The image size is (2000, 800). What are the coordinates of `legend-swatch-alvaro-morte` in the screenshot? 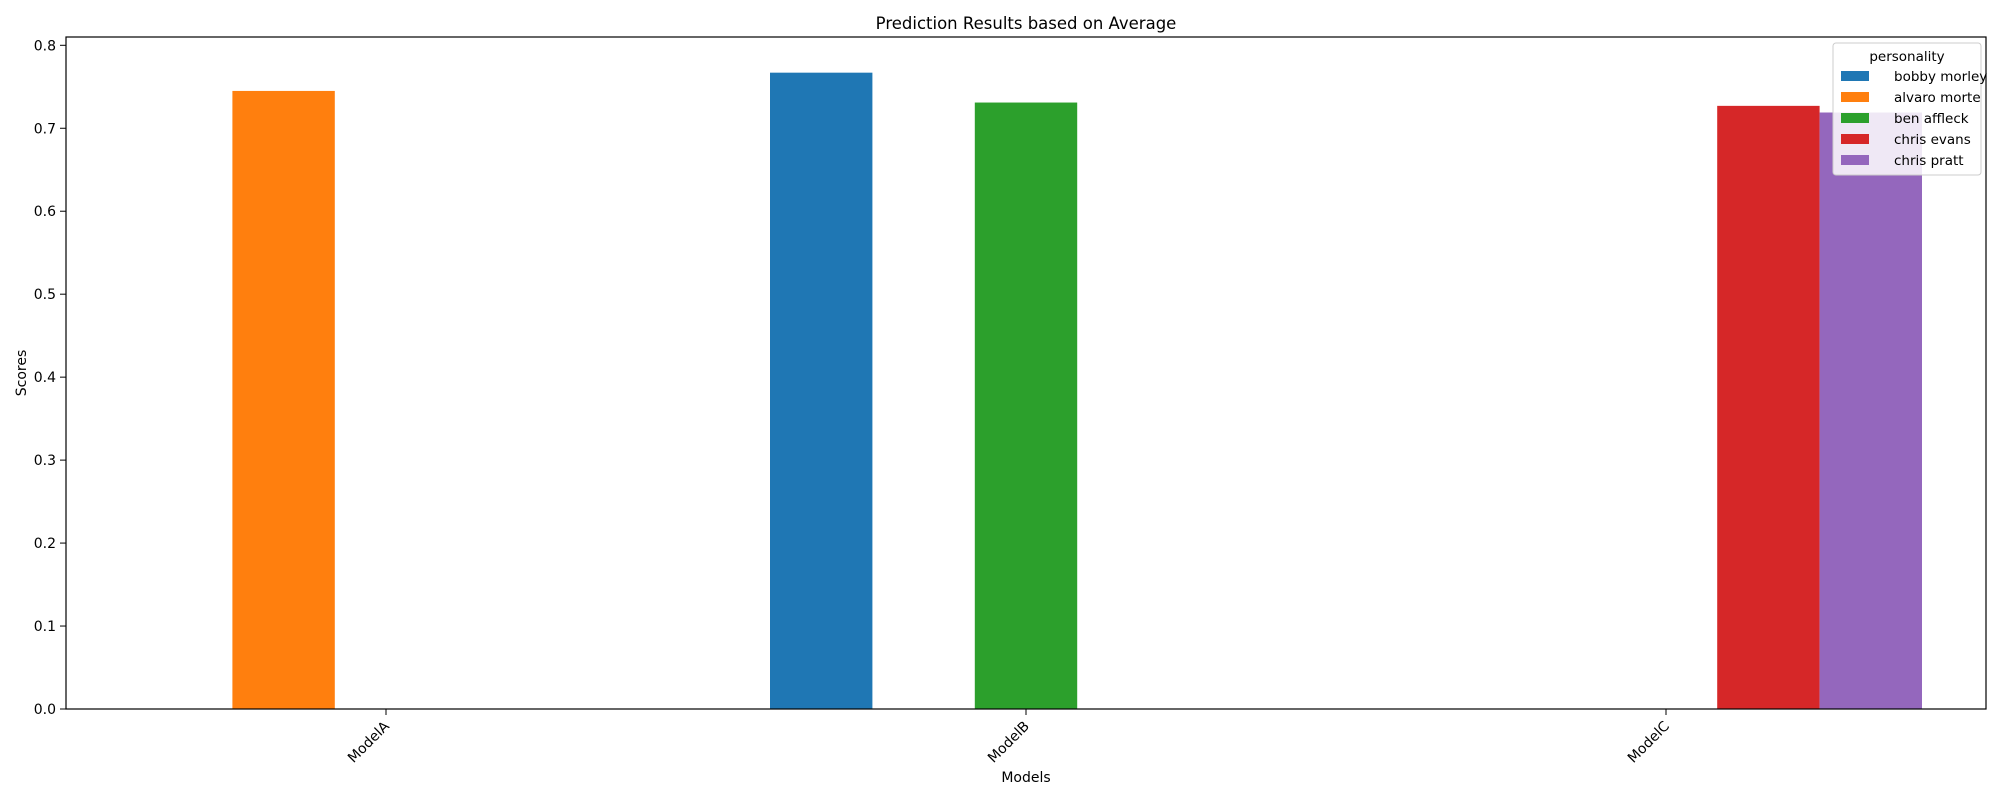 It's located at (1855, 97).